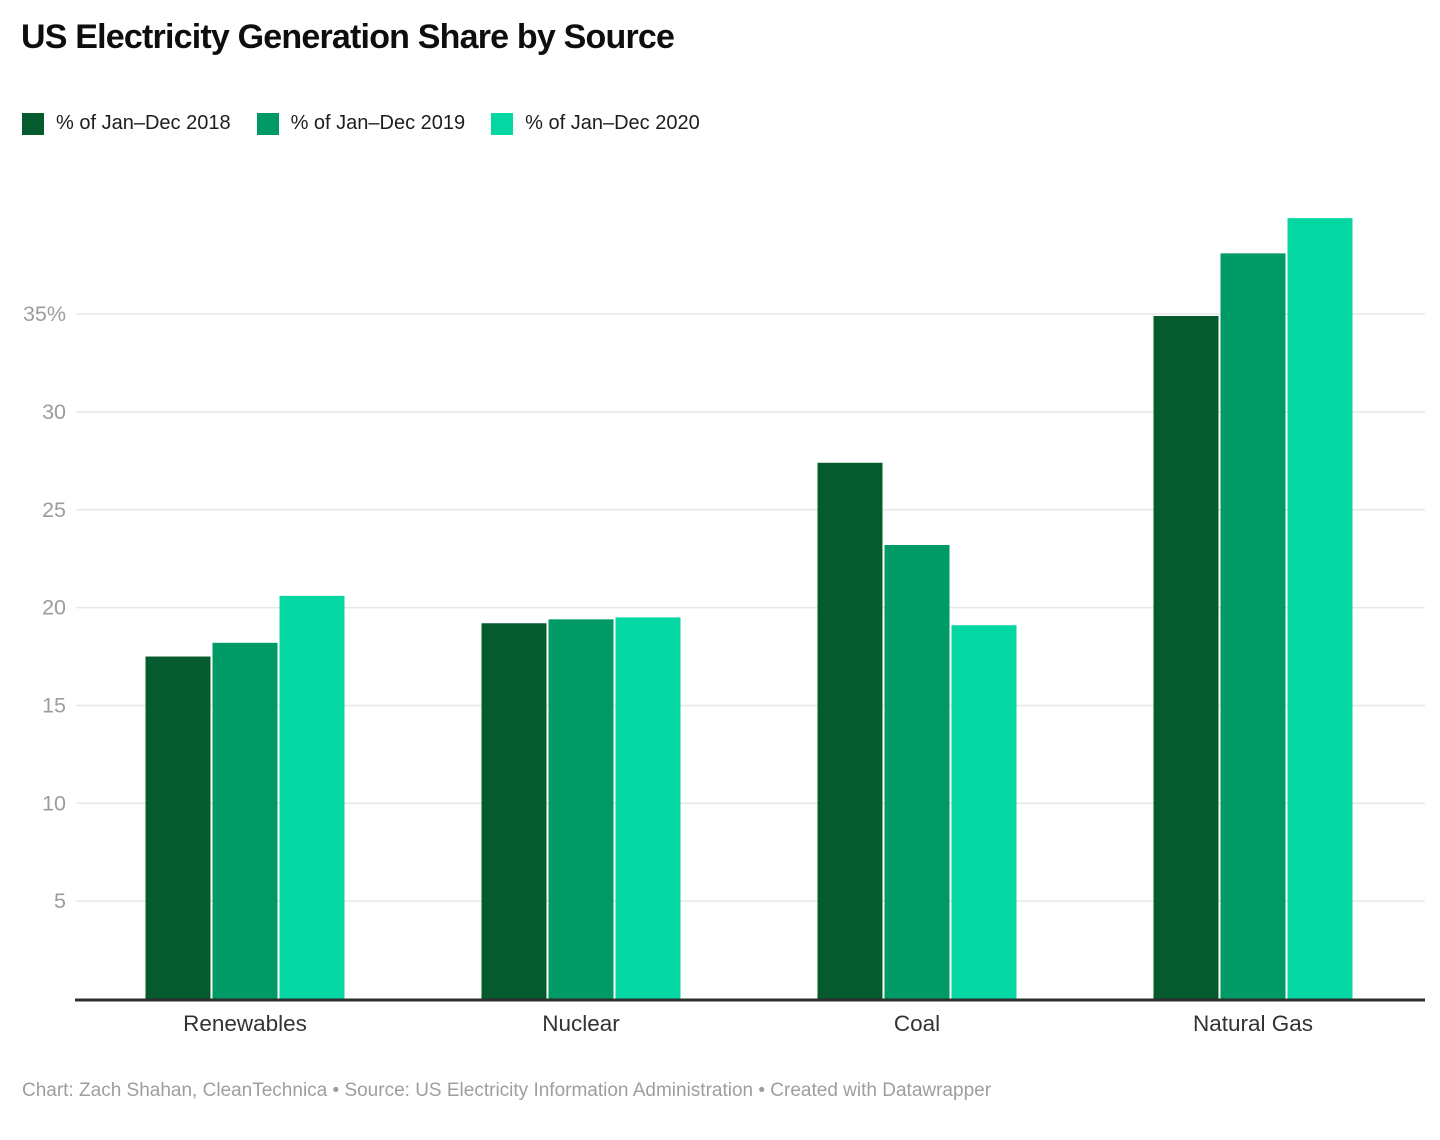  Describe the element at coordinates (44, 314) in the screenshot. I see `y-tick-label: 35%` at that location.